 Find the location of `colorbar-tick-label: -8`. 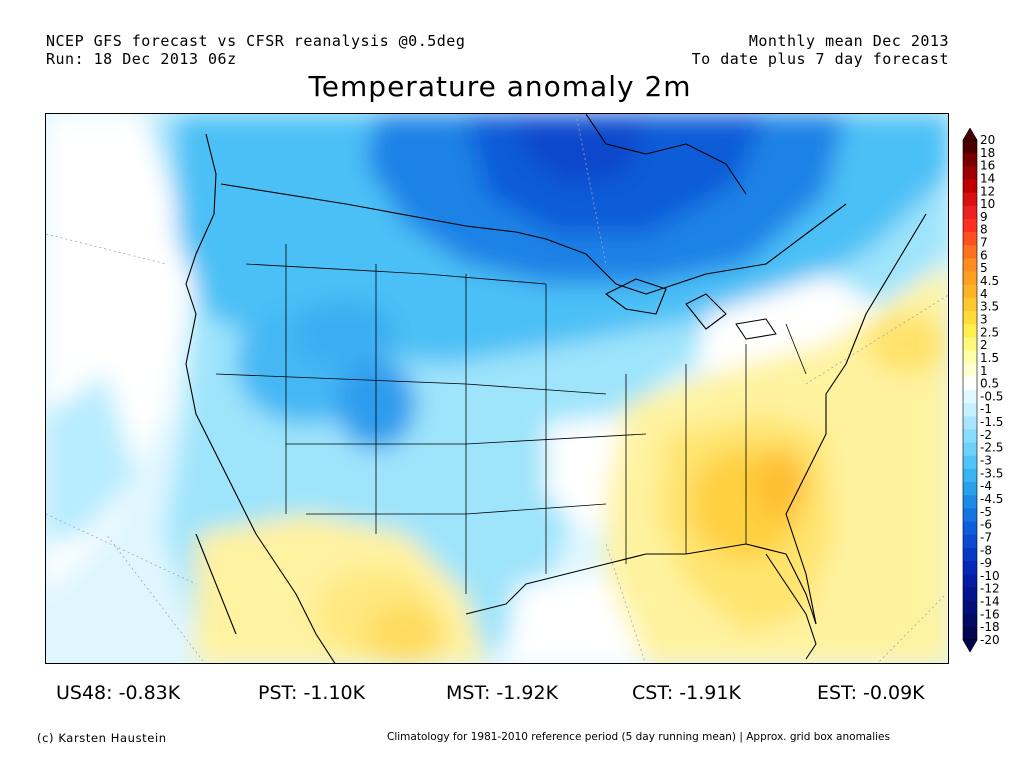

colorbar-tick-label: -8 is located at coordinates (986, 550).